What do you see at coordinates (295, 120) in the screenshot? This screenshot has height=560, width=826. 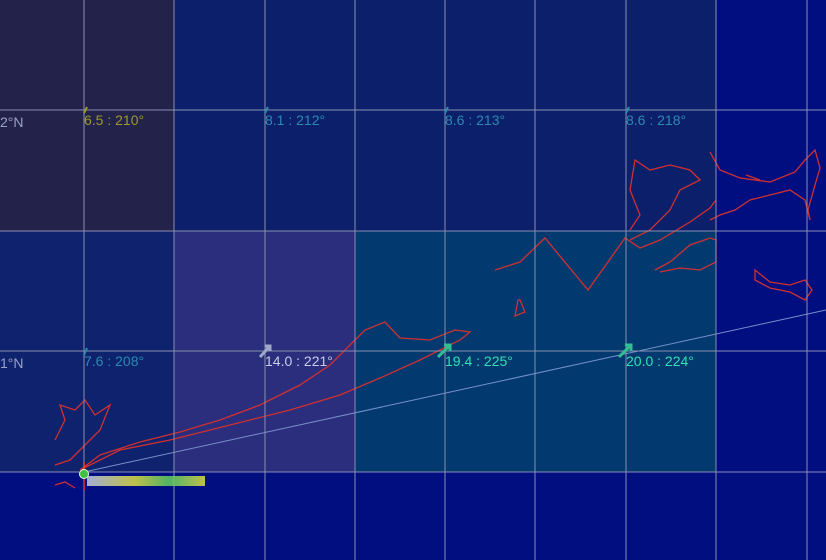 I see `wind-label: 8.1 : 212°` at bounding box center [295, 120].